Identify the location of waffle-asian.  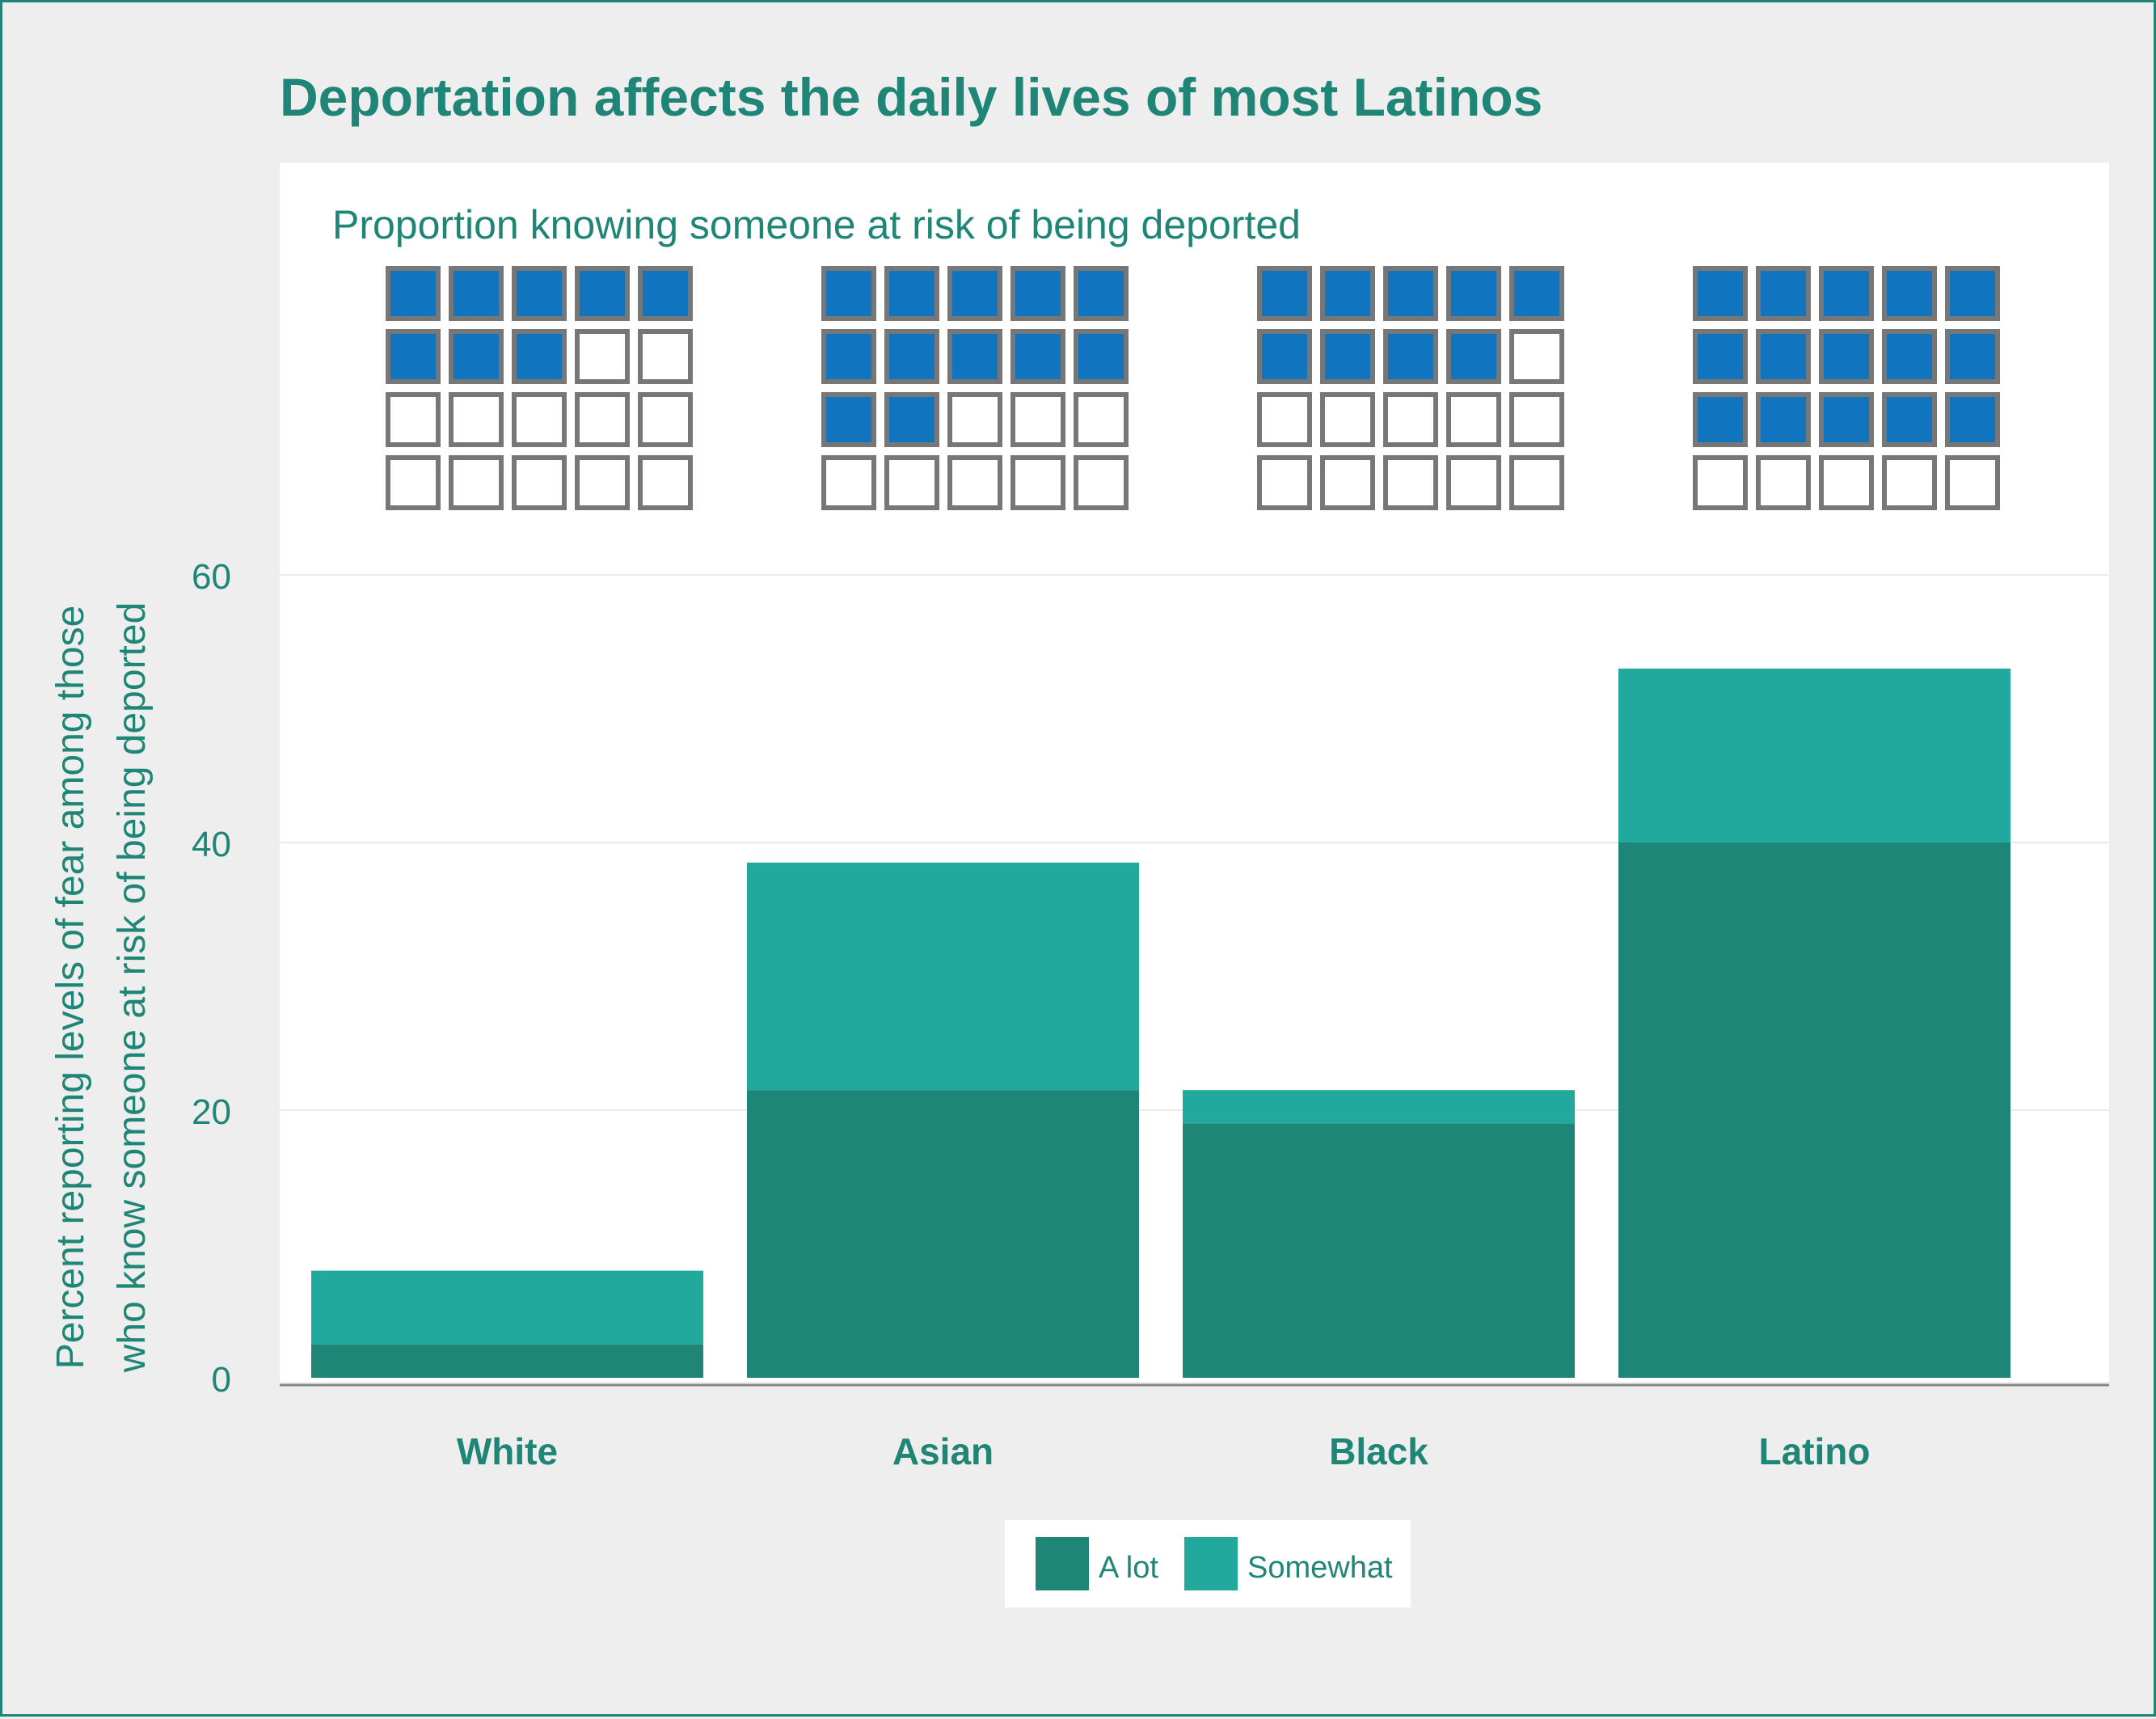
(975, 388).